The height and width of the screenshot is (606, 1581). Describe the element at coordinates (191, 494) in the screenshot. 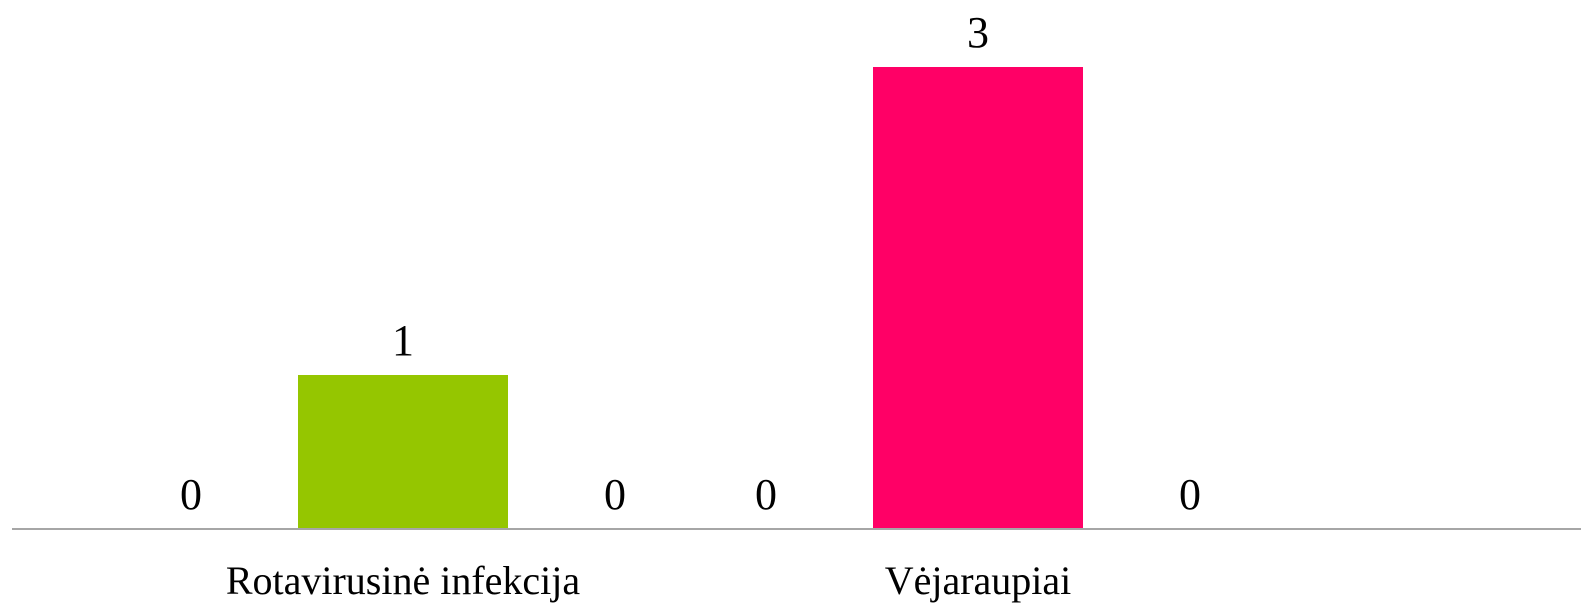

I see `value-label-1-series-1: 0` at that location.